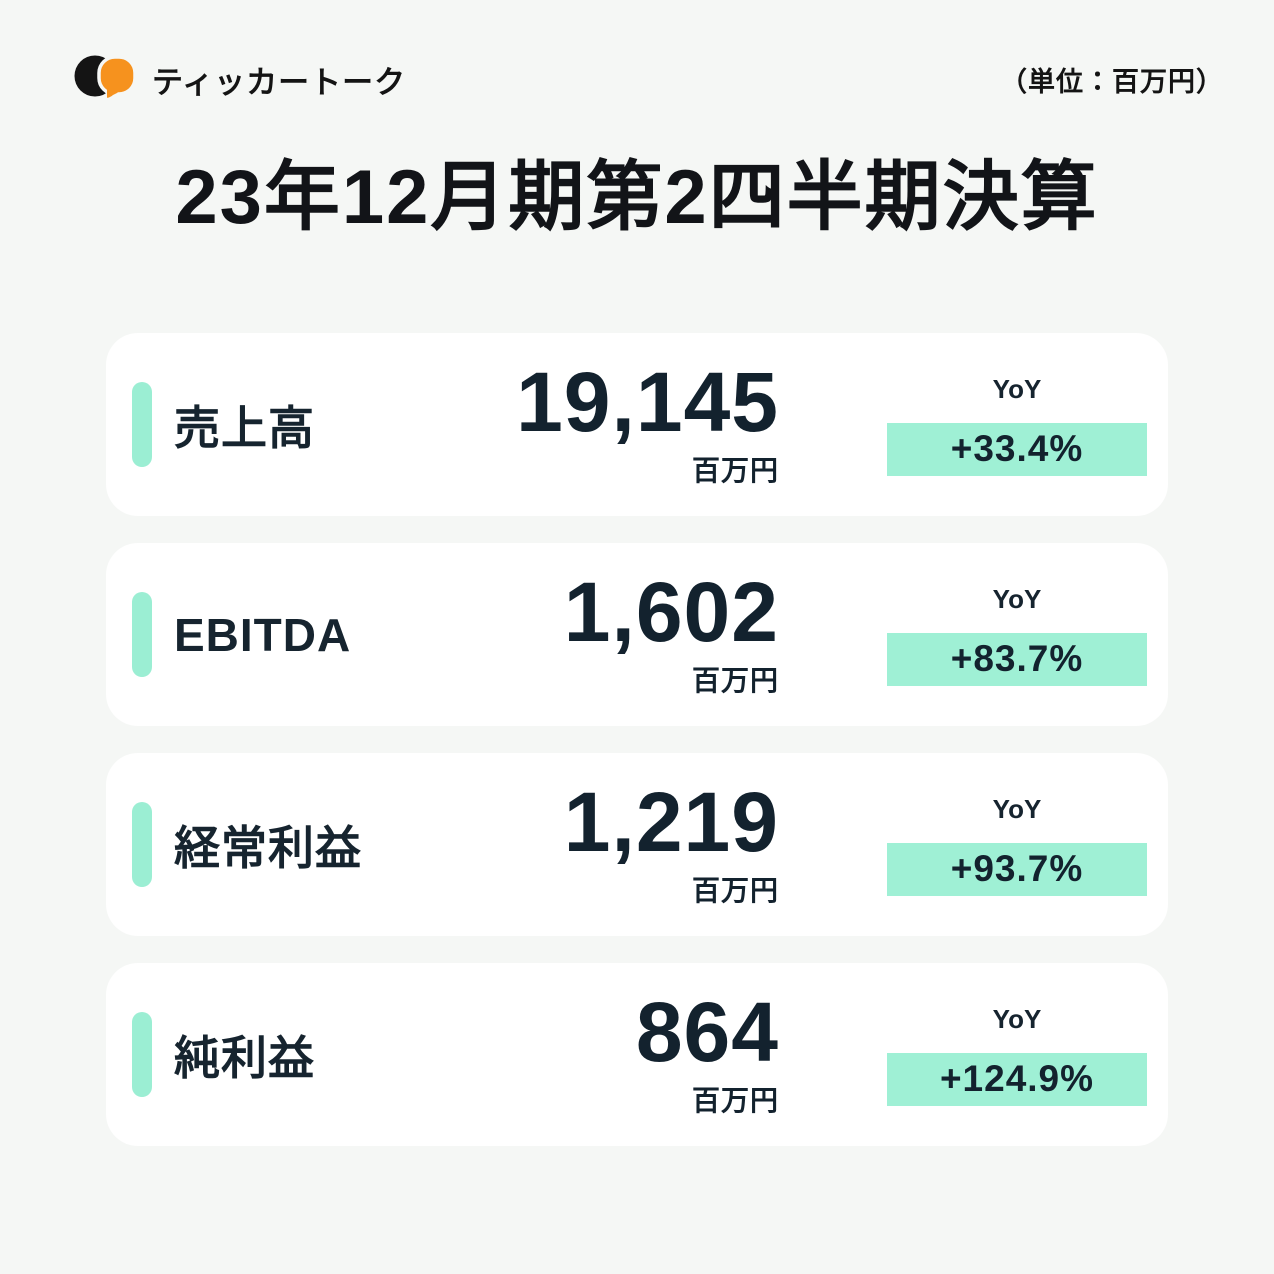 The width and height of the screenshot is (1274, 1274). I want to click on metric-label: EBITDA, so click(263, 634).